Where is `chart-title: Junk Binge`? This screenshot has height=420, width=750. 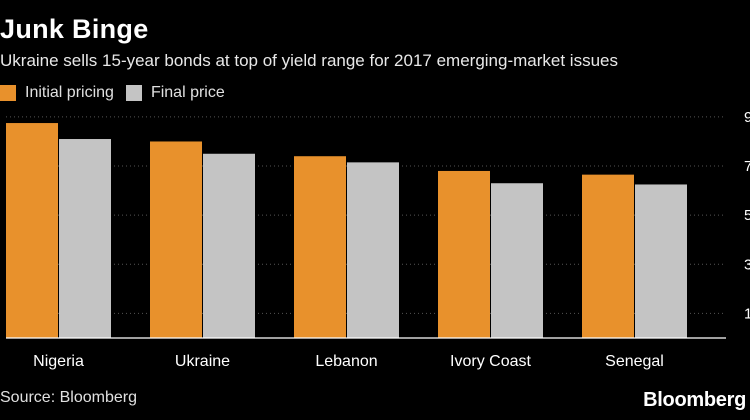
chart-title: Junk Binge is located at coordinates (74, 29).